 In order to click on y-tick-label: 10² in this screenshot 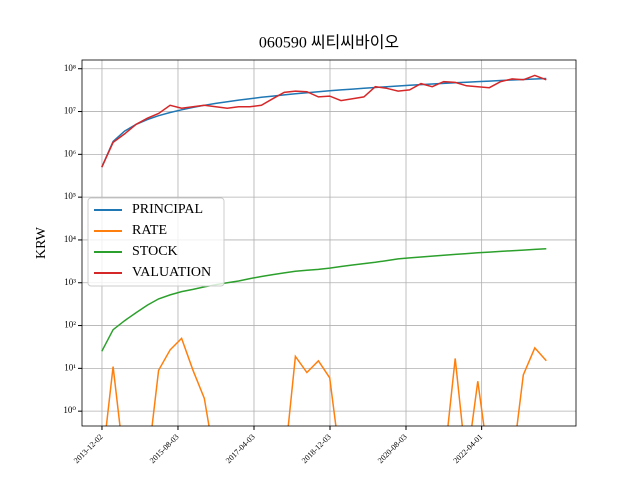, I will do `click(70, 325)`.